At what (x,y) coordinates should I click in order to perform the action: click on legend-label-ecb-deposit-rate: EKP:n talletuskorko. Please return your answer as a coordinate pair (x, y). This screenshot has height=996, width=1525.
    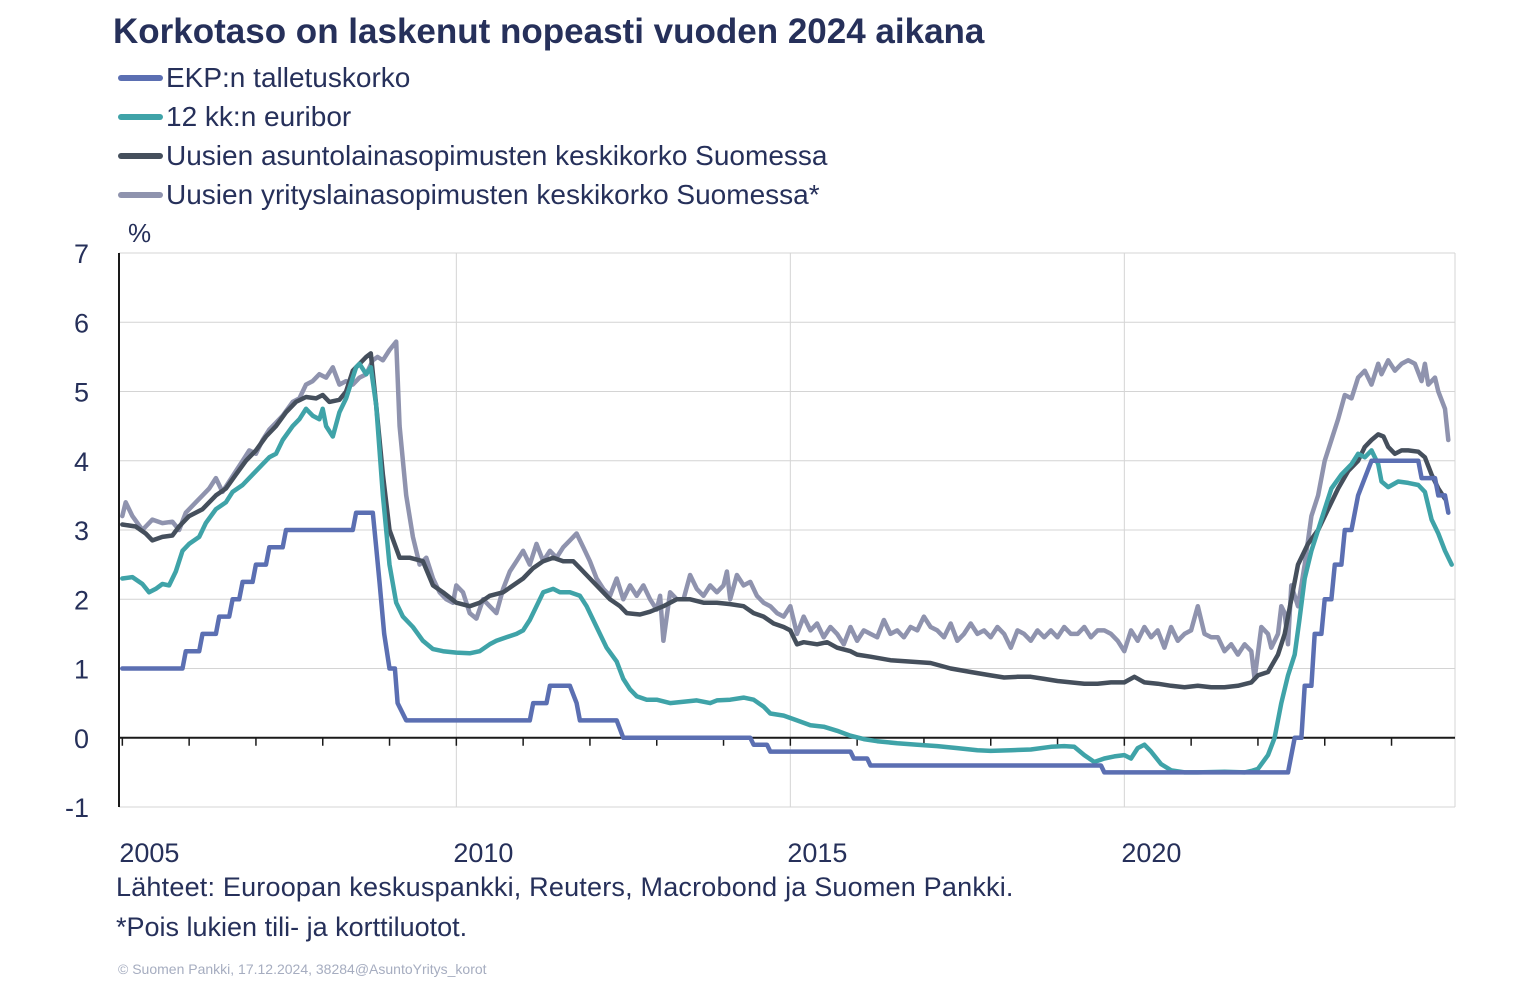
    Looking at the image, I should click on (288, 77).